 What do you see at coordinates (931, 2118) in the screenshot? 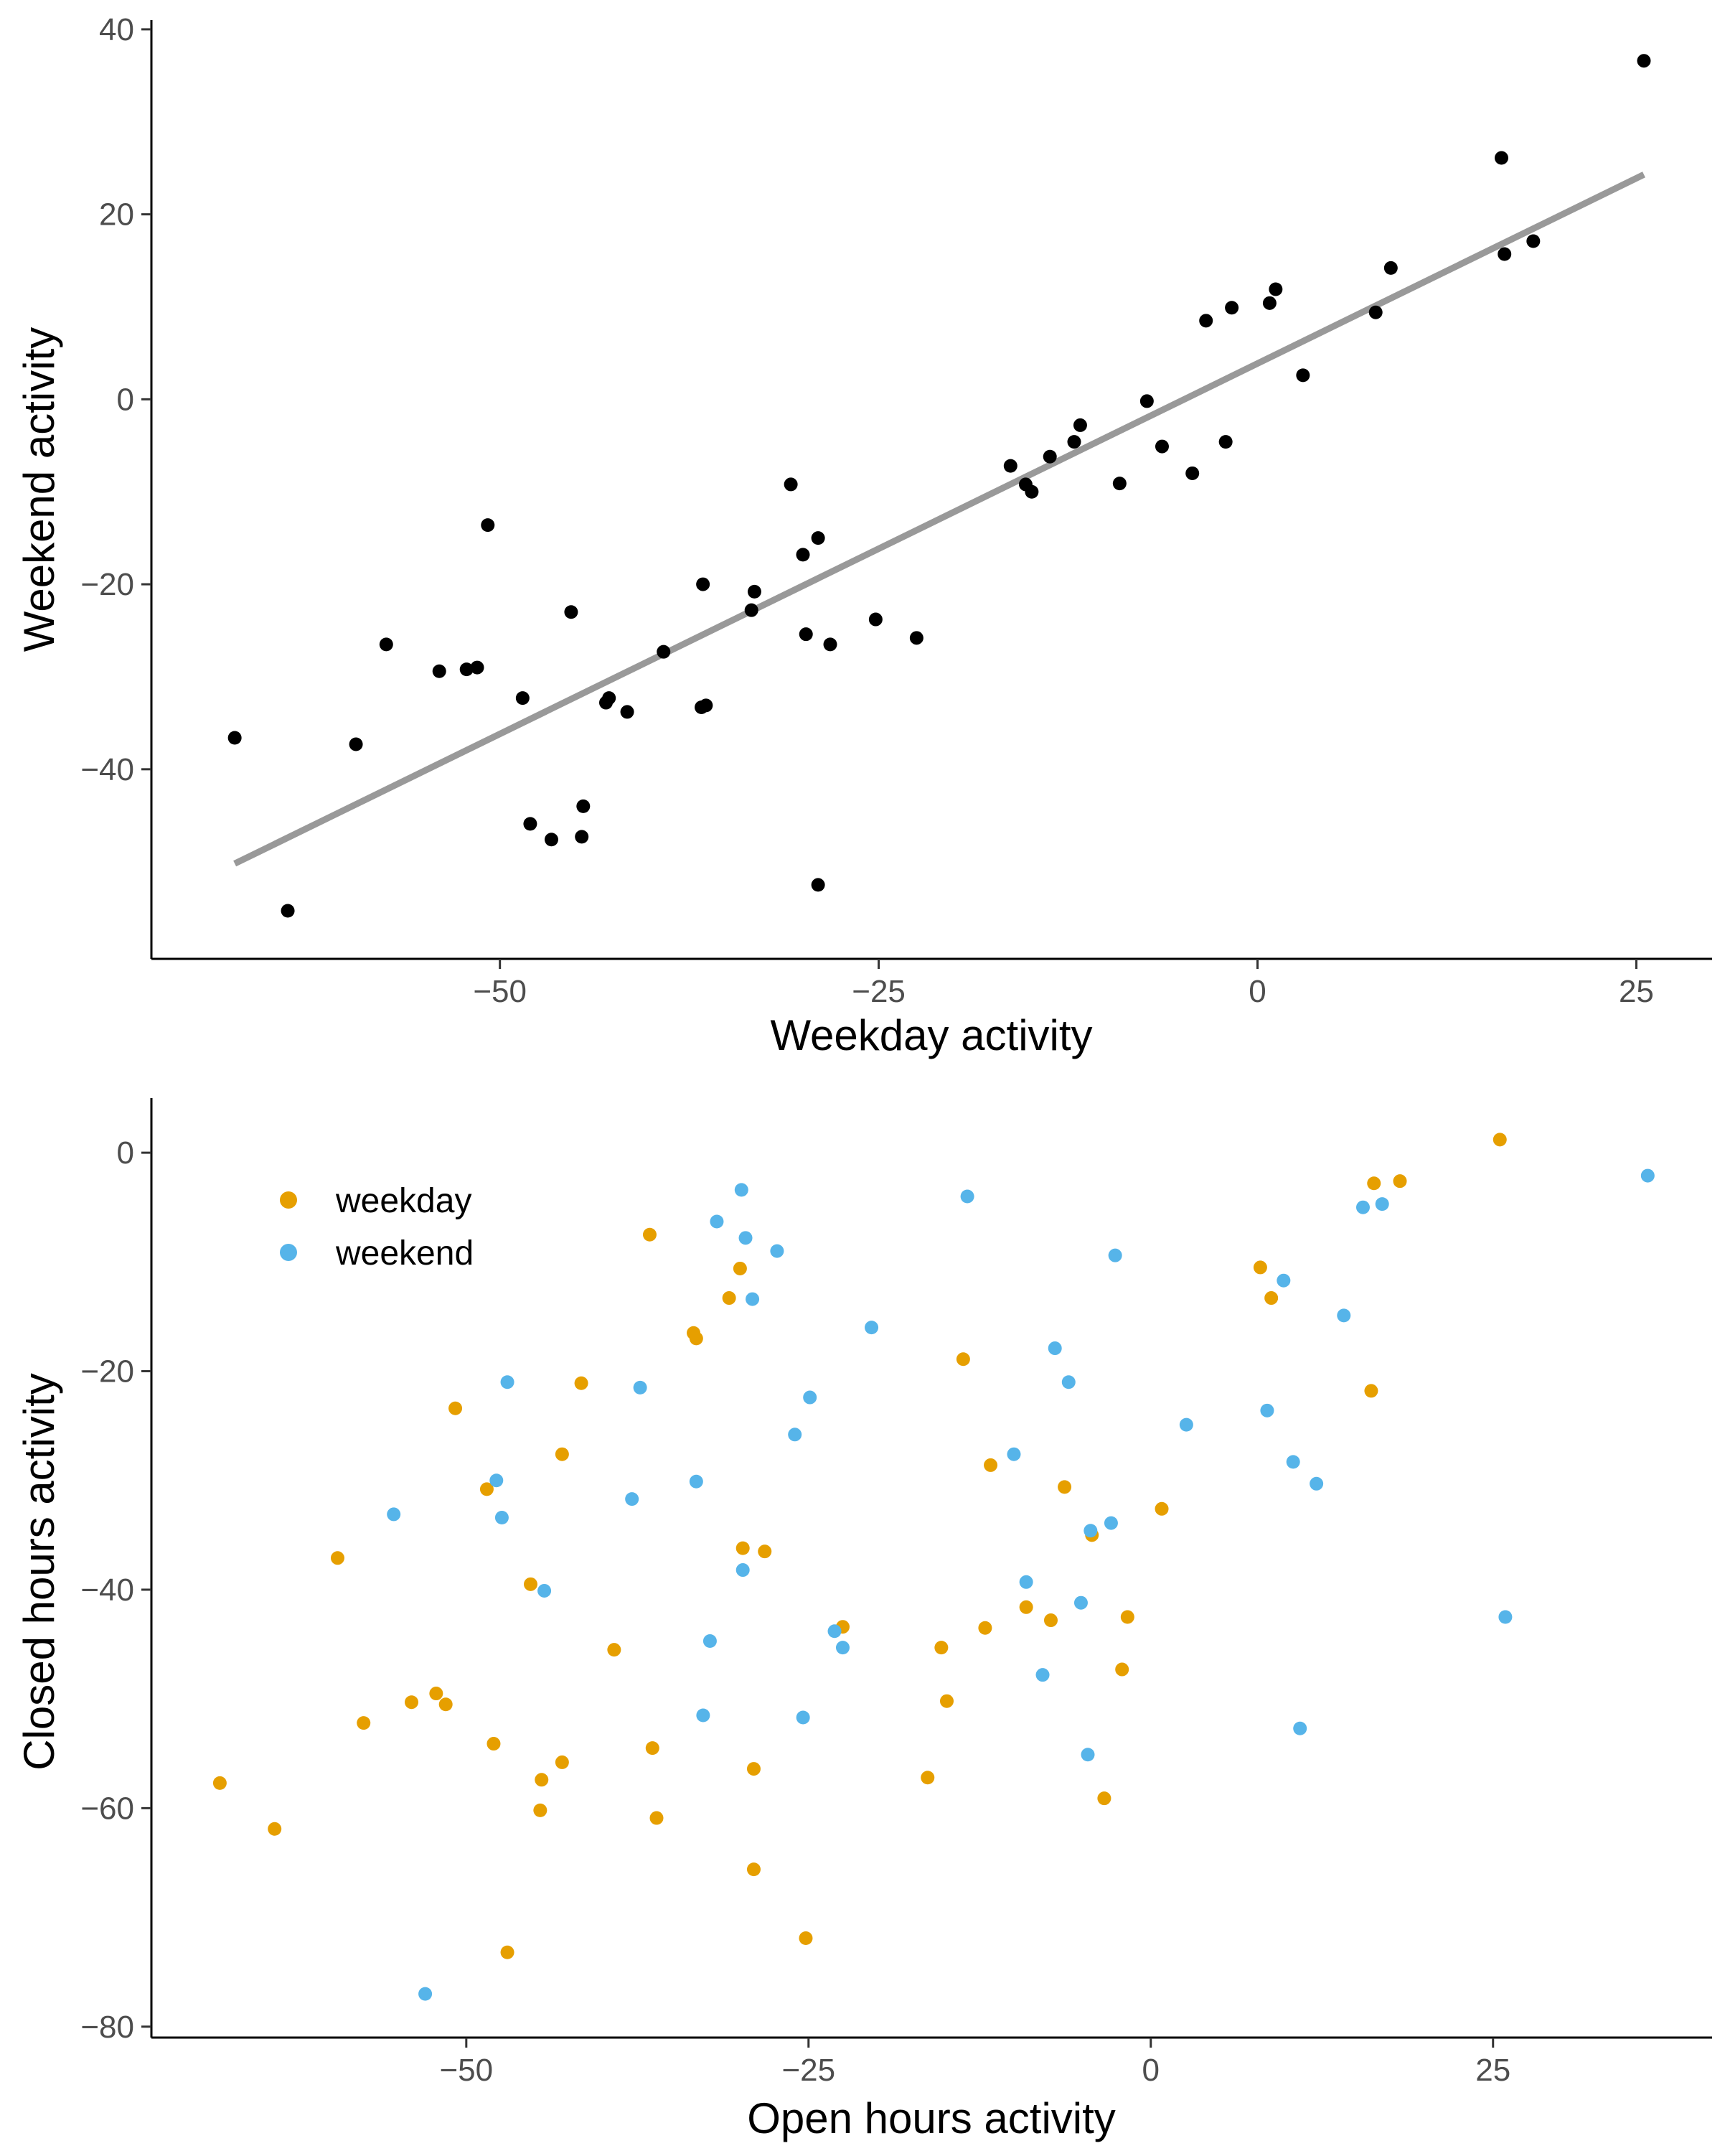
I see `x-axis-title: Open hours activity` at bounding box center [931, 2118].